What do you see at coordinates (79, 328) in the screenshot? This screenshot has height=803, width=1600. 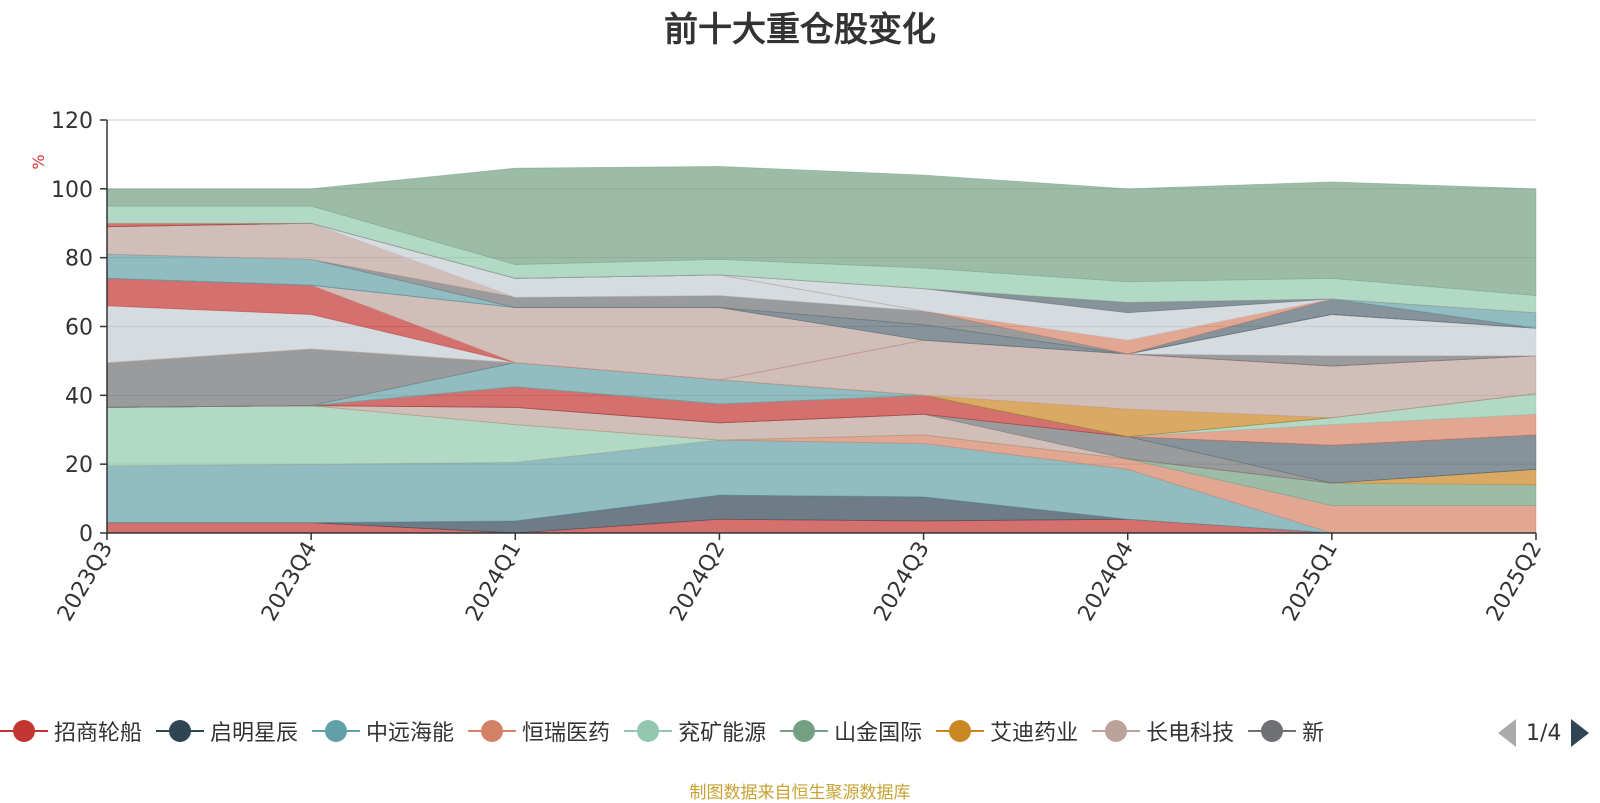 I see `y-tick-label: 60` at bounding box center [79, 328].